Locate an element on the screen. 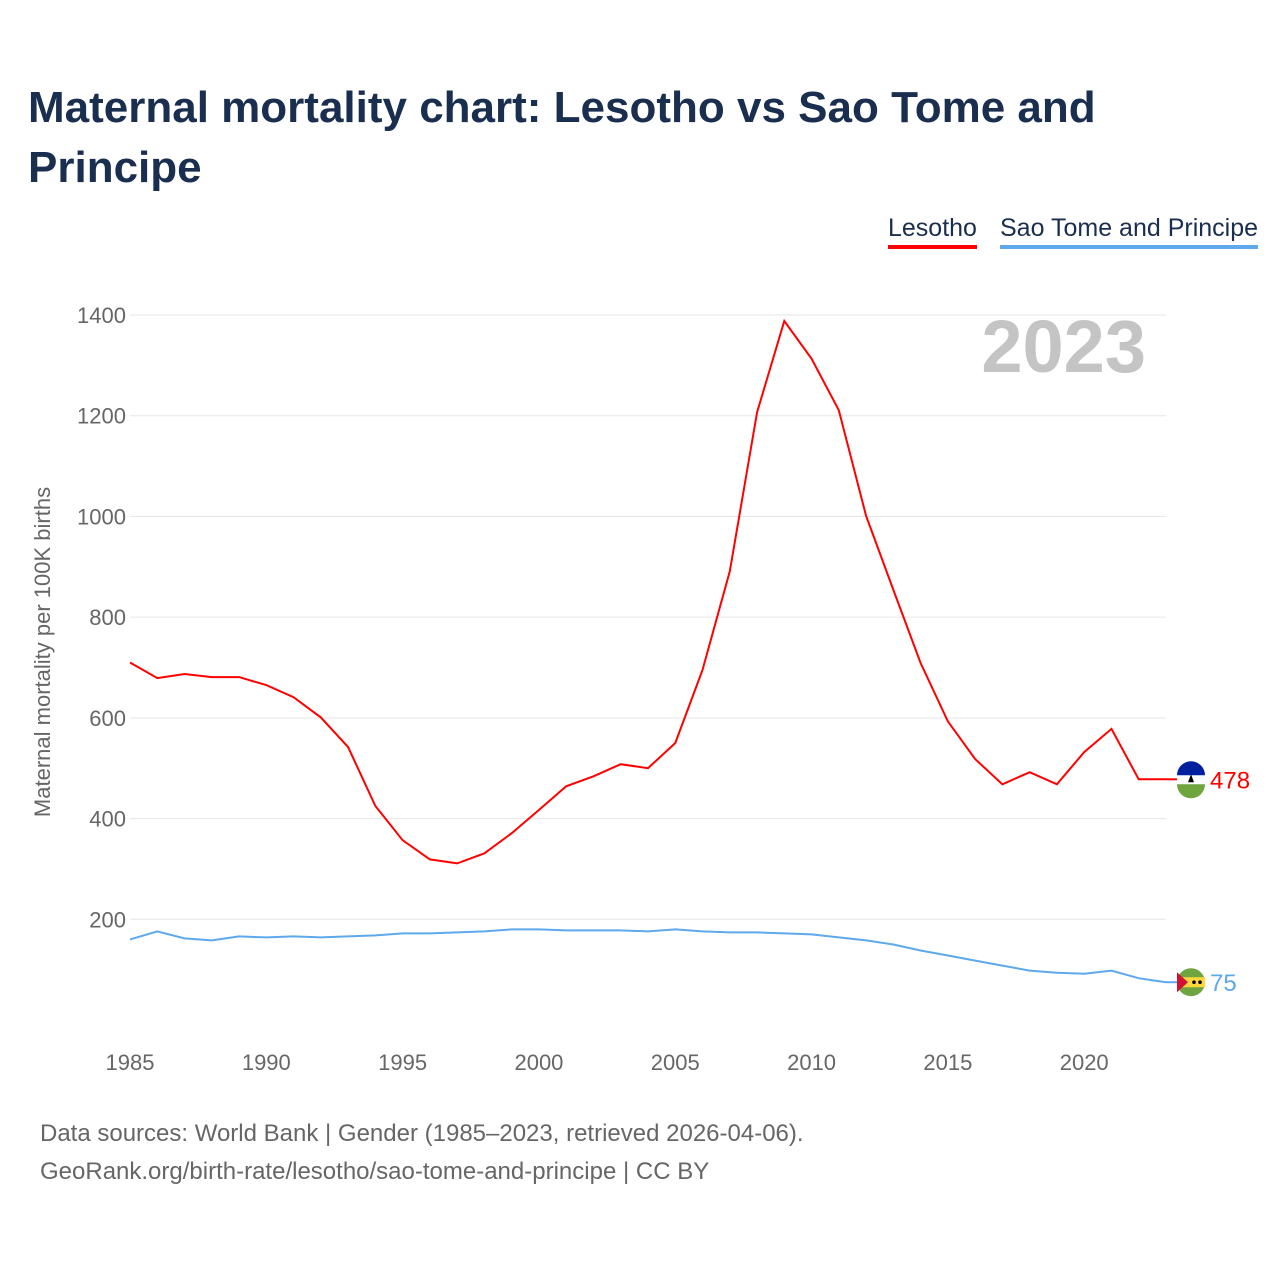 The height and width of the screenshot is (1280, 1280). series-line-sao-tome is located at coordinates (648, 956).